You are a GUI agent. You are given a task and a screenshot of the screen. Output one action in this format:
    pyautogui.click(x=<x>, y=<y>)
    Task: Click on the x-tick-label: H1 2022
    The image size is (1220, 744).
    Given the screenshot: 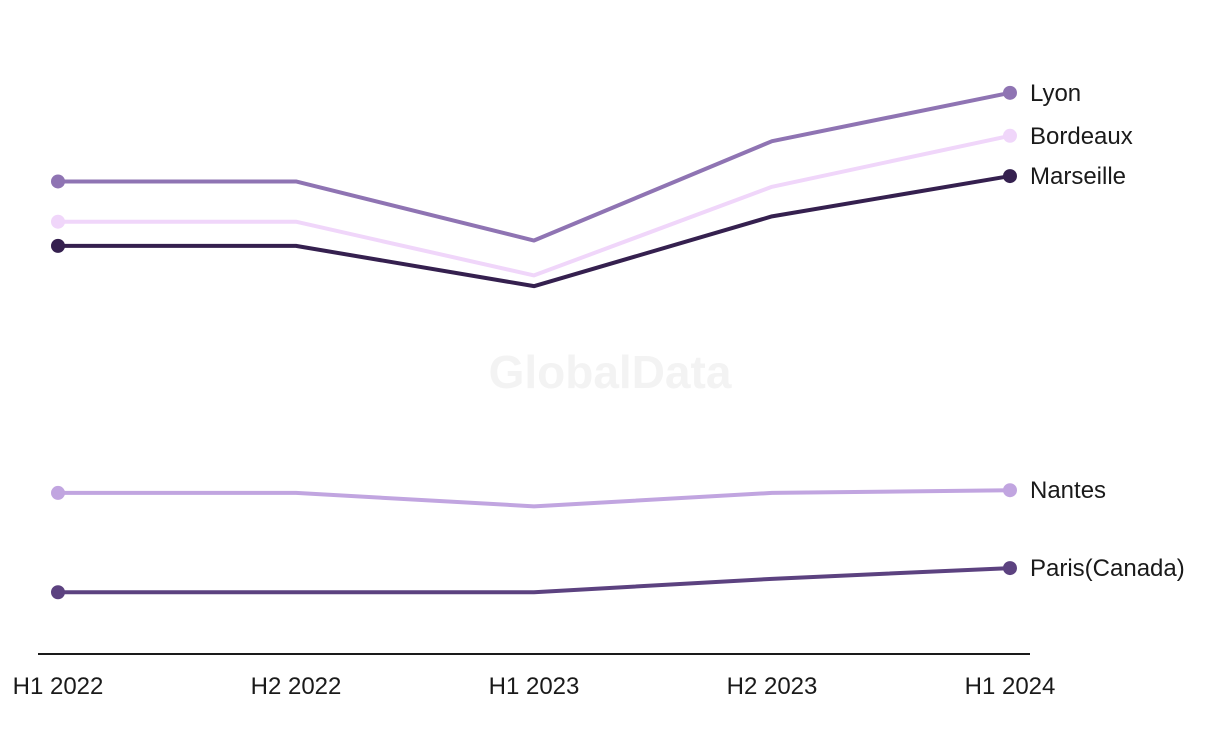 What is the action you would take?
    pyautogui.click(x=58, y=686)
    